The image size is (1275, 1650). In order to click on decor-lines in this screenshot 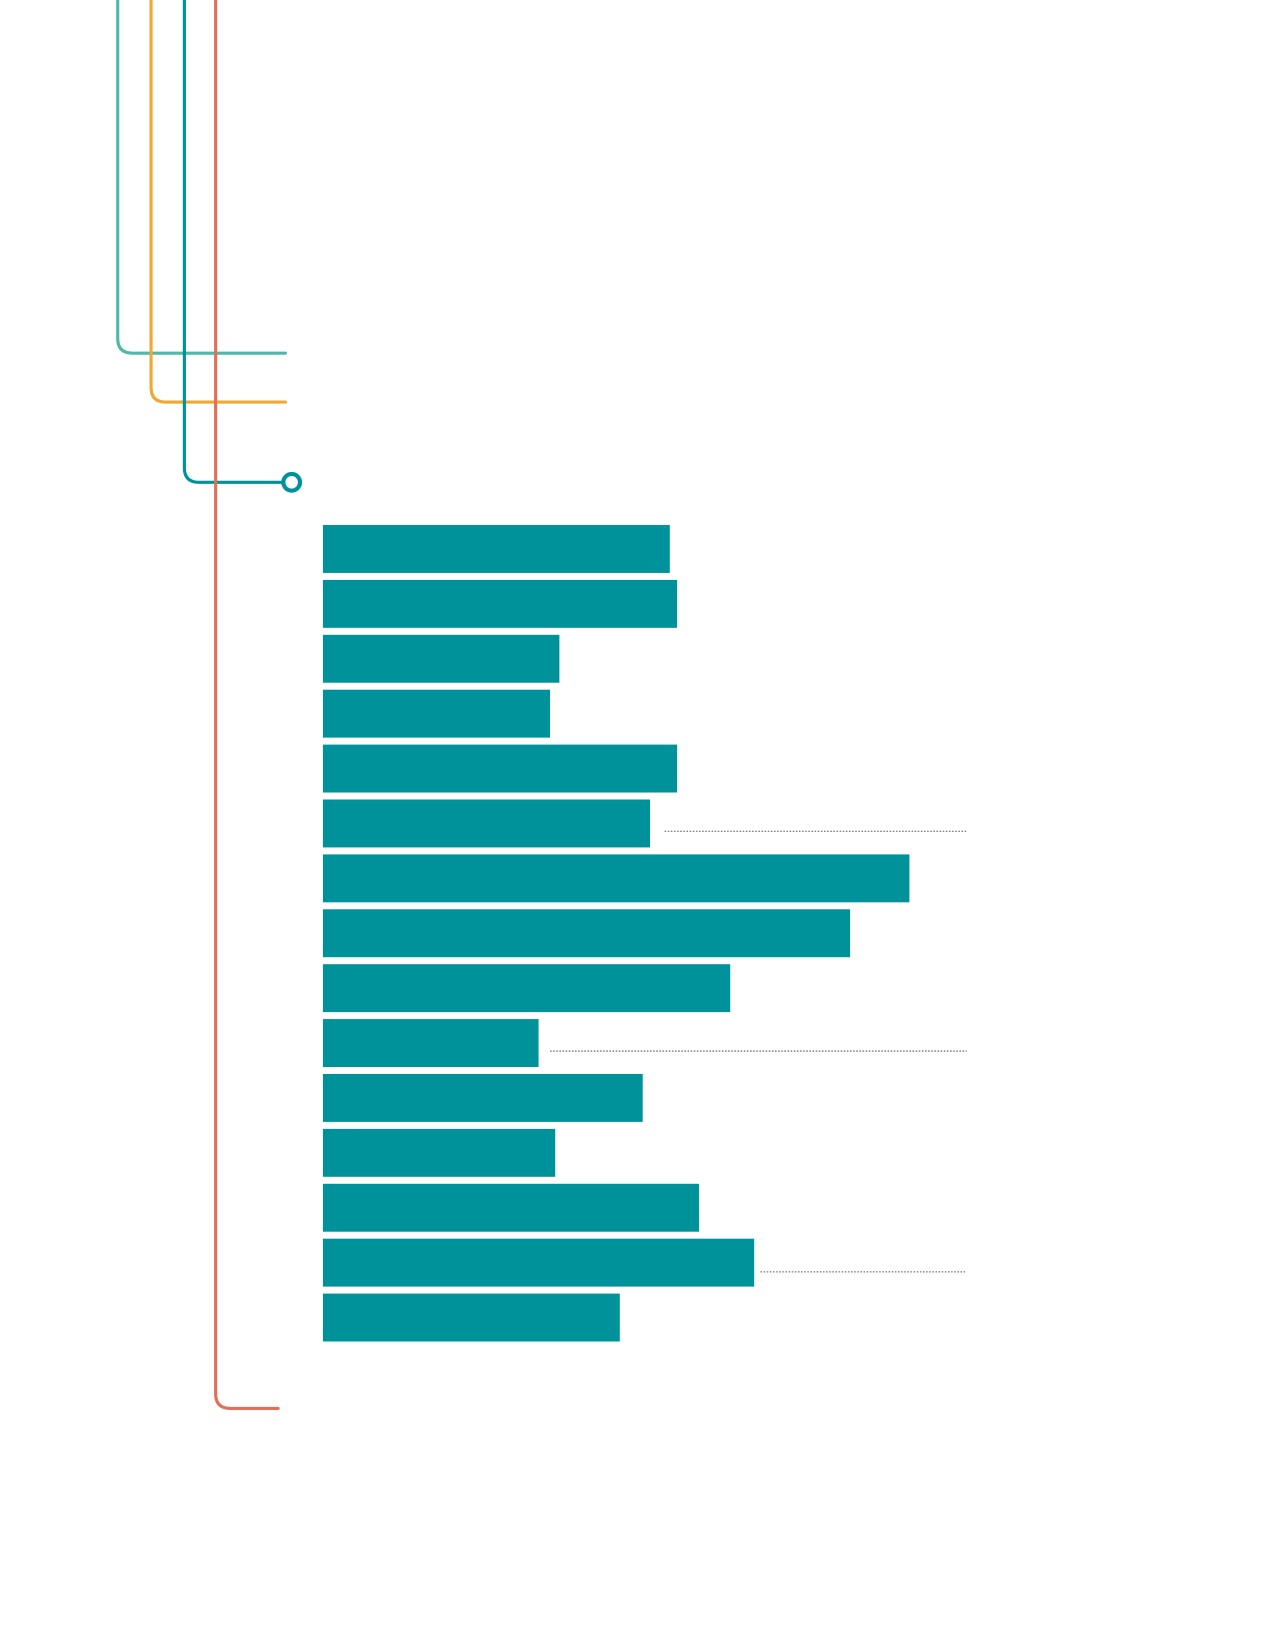, I will do `click(209, 705)`.